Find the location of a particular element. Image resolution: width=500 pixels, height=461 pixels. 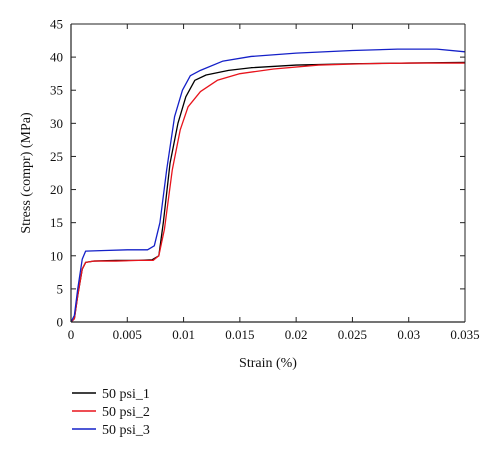

x-tick-label: 0.005 is located at coordinates (127, 334).